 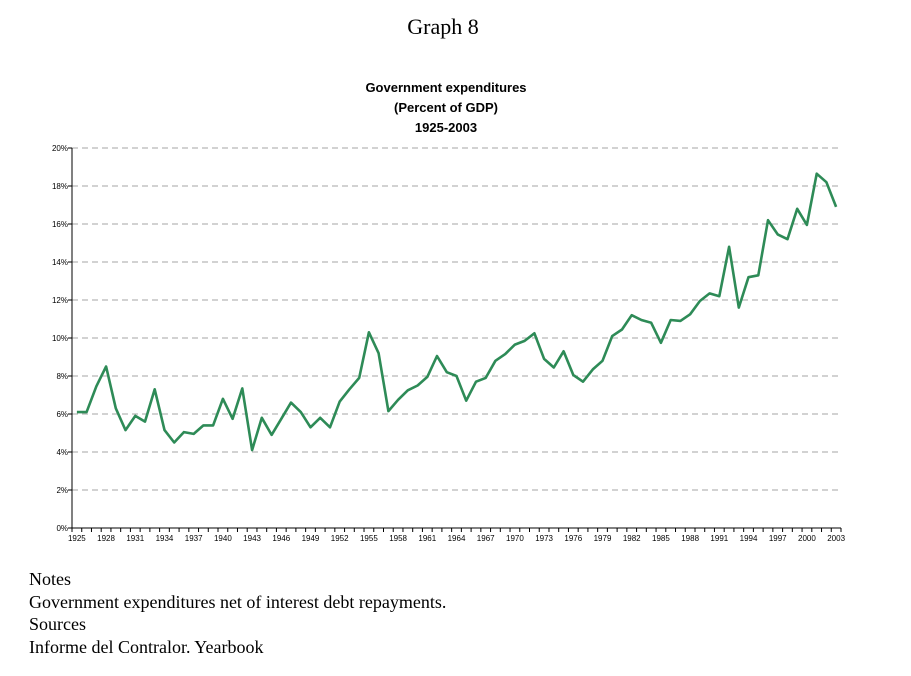 What do you see at coordinates (690, 538) in the screenshot?
I see `x-tick-label: 1988` at bounding box center [690, 538].